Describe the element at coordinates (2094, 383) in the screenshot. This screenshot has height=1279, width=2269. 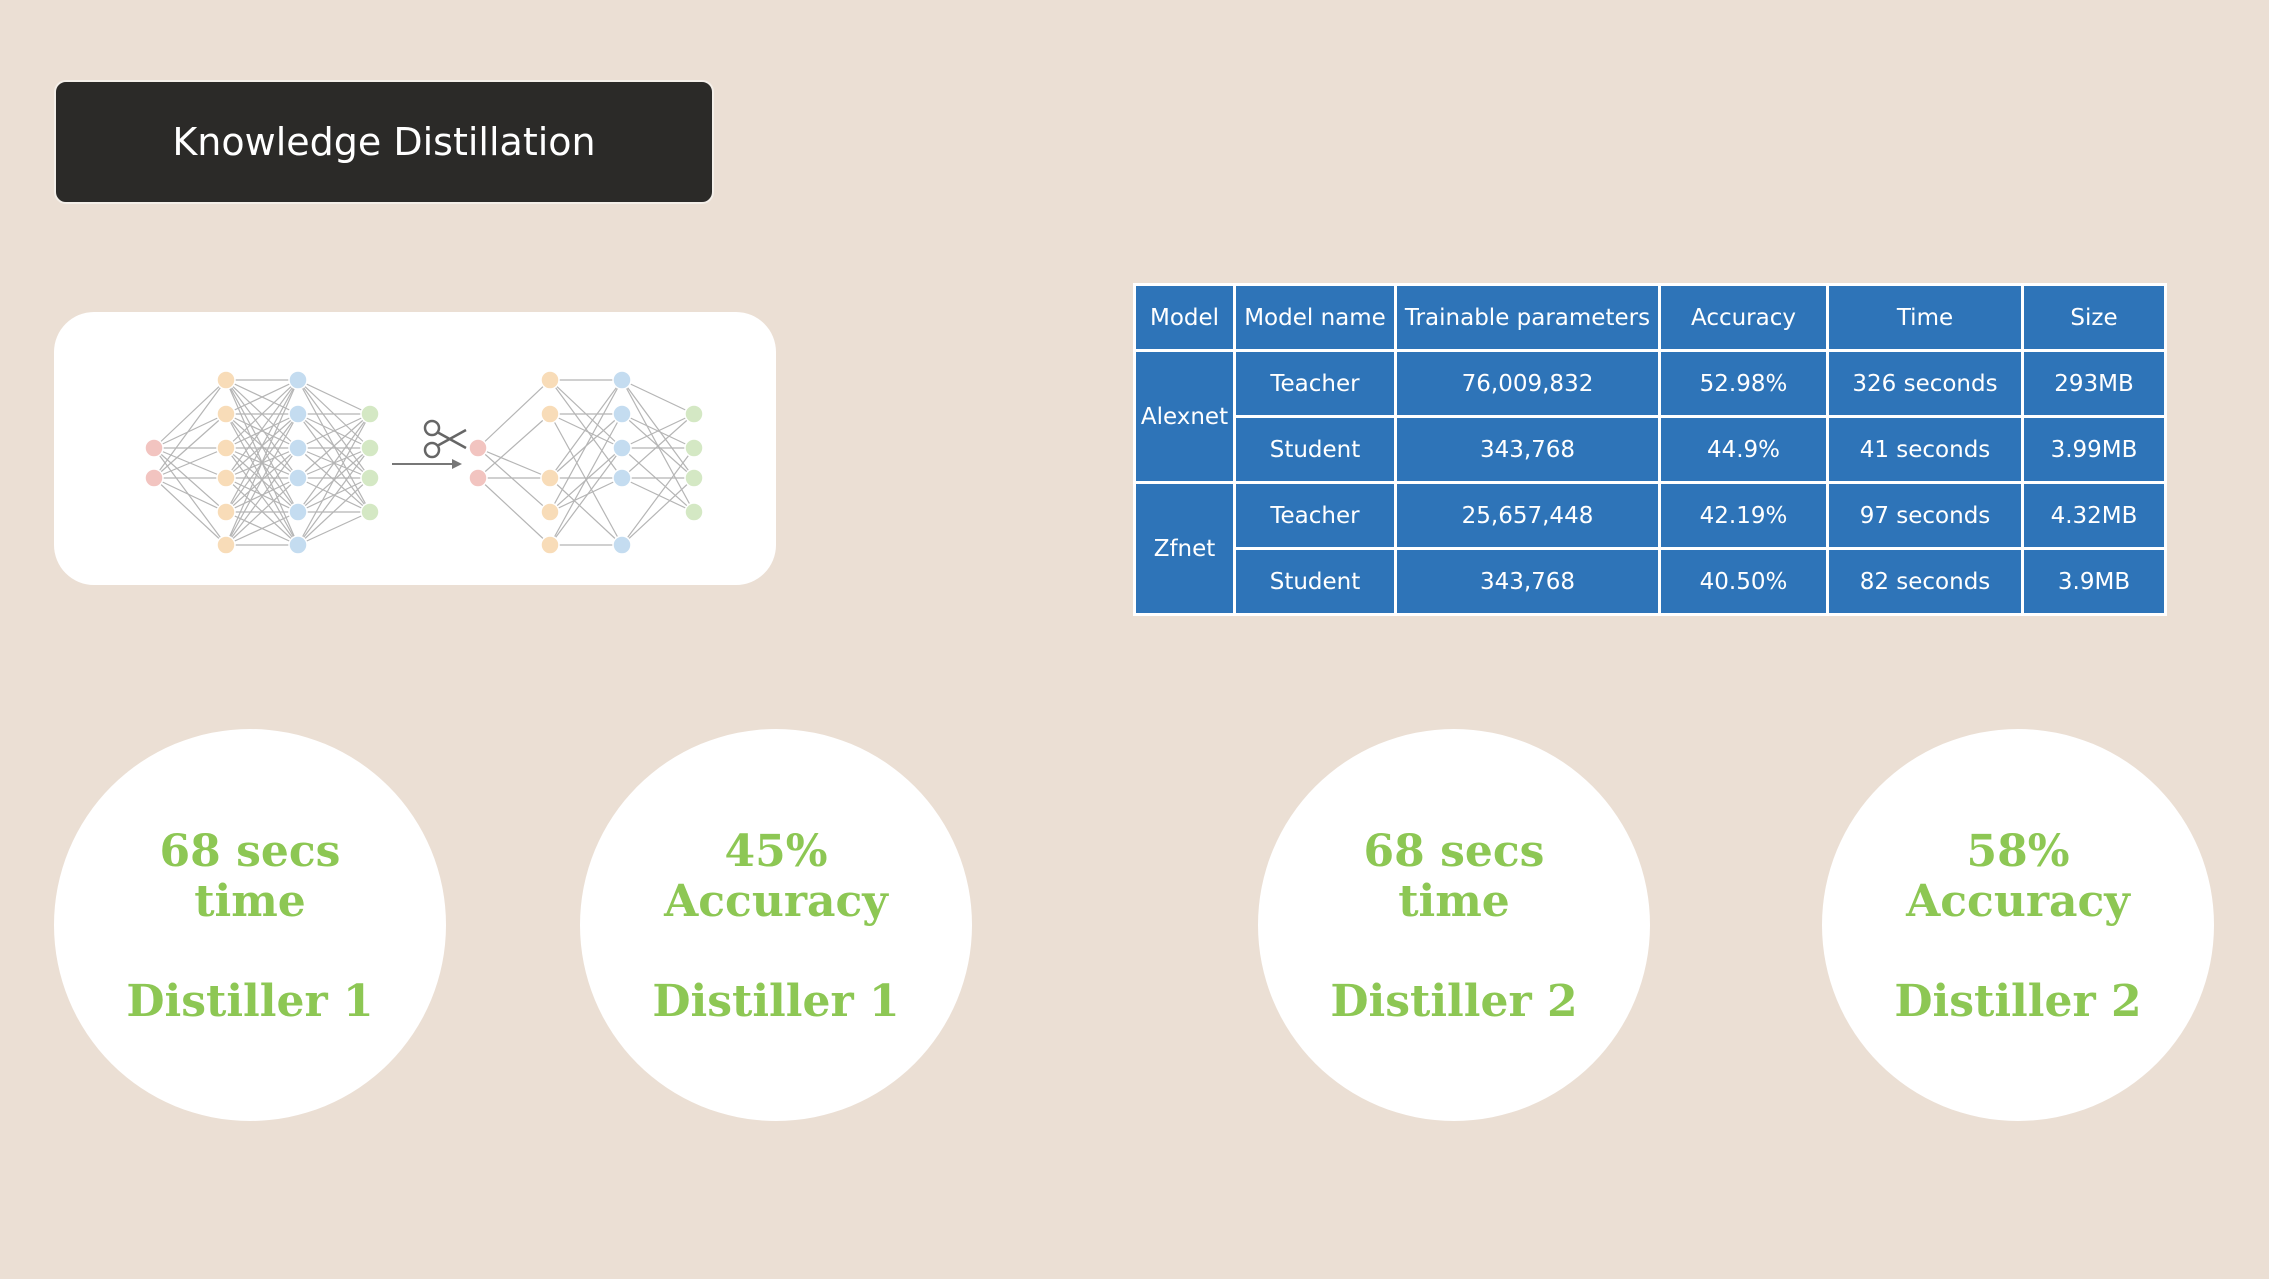
I see `cell-size: 293MB` at that location.